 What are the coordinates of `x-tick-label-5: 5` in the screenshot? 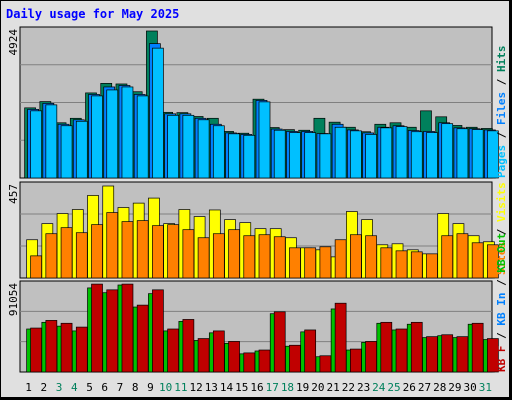 It's located at (89, 387).